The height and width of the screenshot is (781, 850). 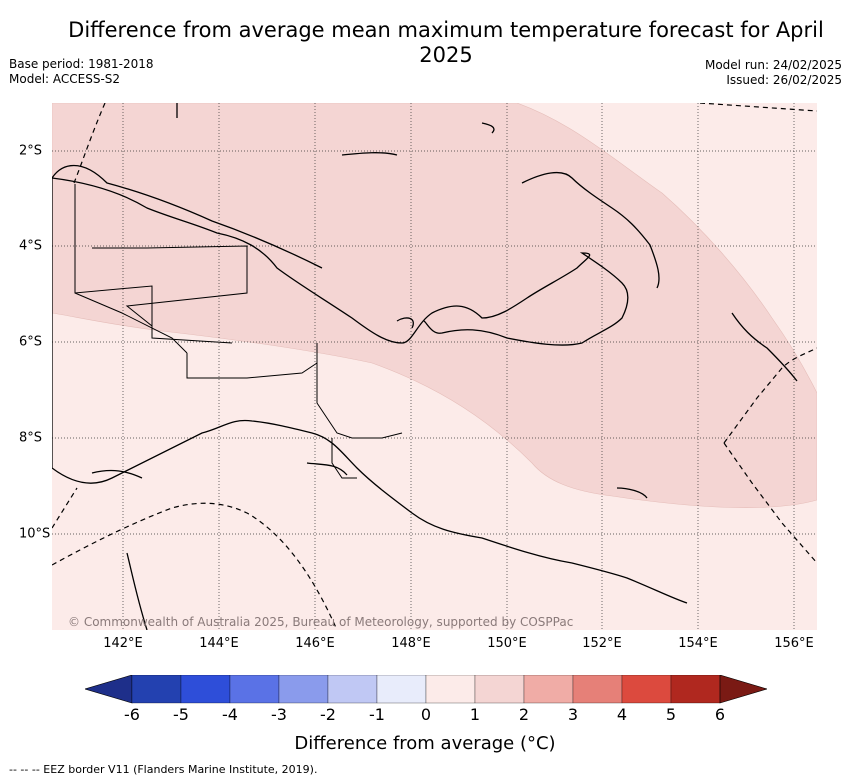 What do you see at coordinates (720, 714) in the screenshot?
I see `colorbar-tick: 6` at bounding box center [720, 714].